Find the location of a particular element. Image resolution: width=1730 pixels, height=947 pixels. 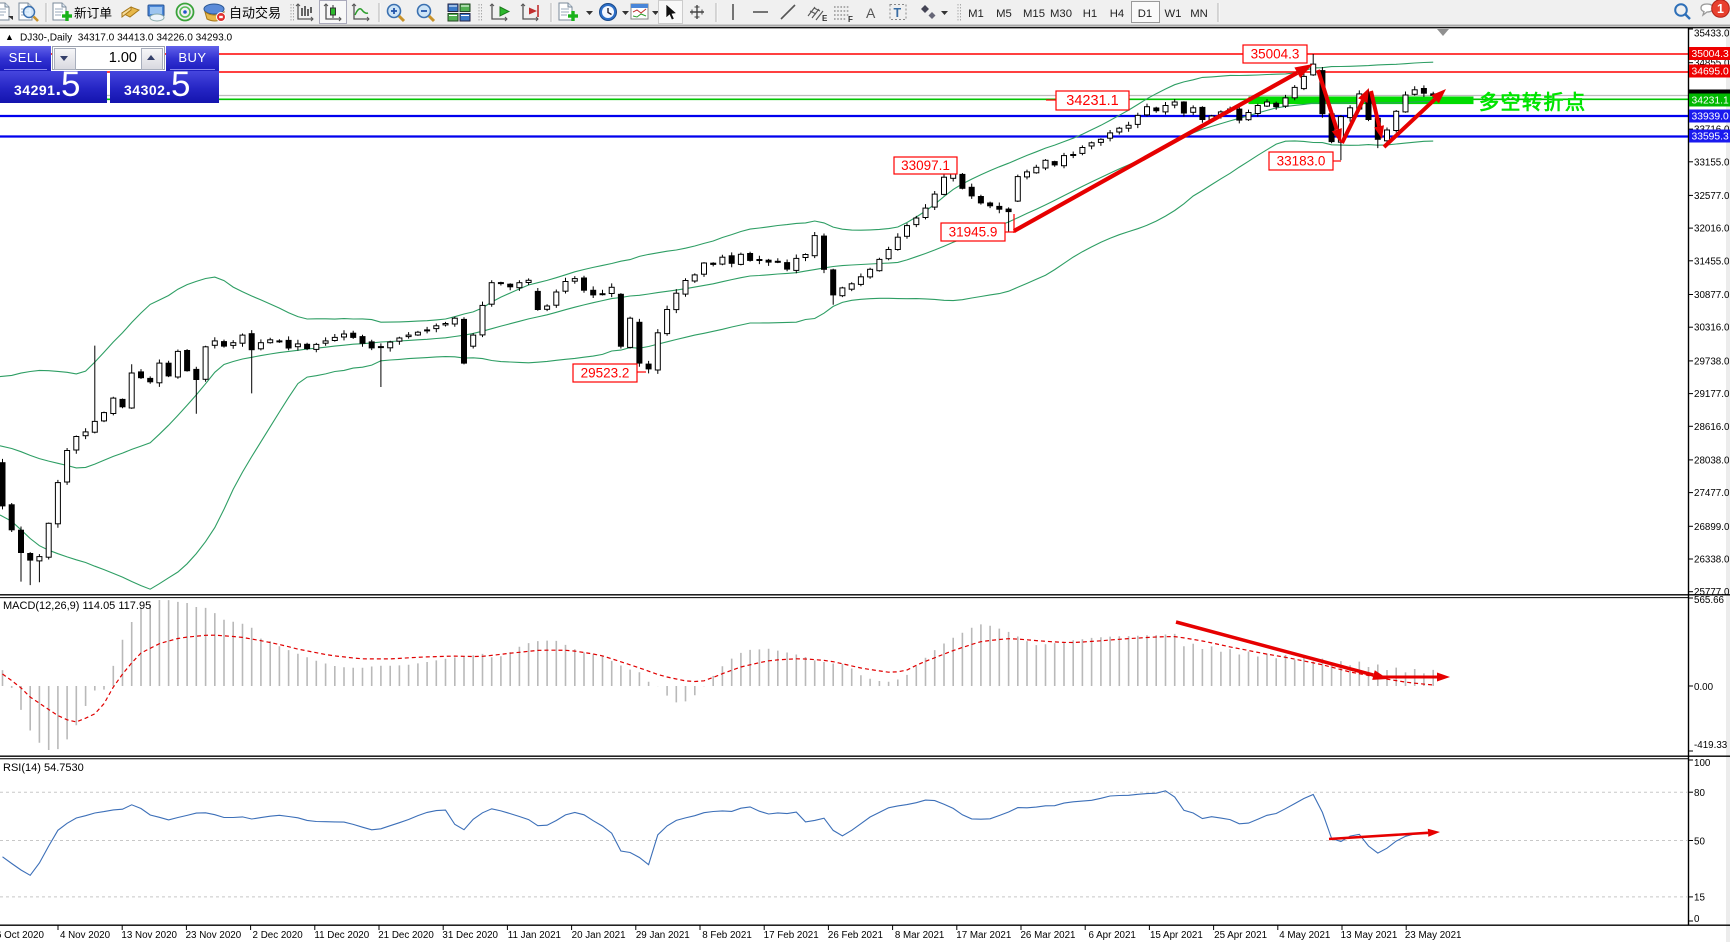

svg-text: 29177.0 is located at coordinates (1712, 394).